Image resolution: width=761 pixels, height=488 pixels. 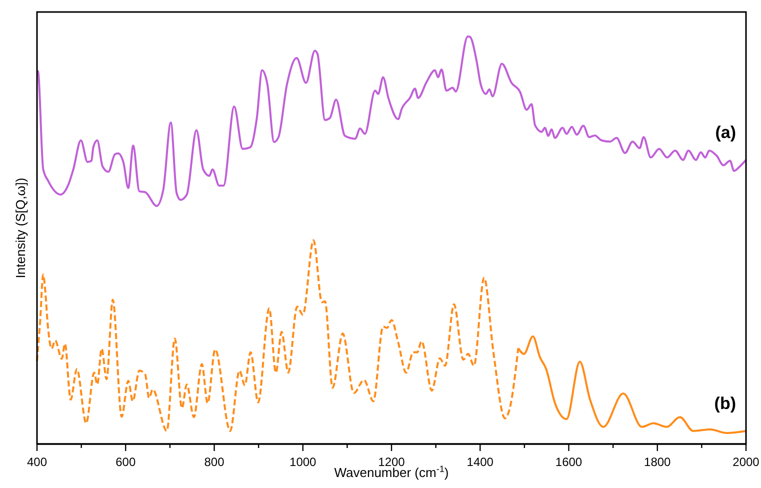 What do you see at coordinates (37, 462) in the screenshot?
I see `x-tick-label: 400` at bounding box center [37, 462].